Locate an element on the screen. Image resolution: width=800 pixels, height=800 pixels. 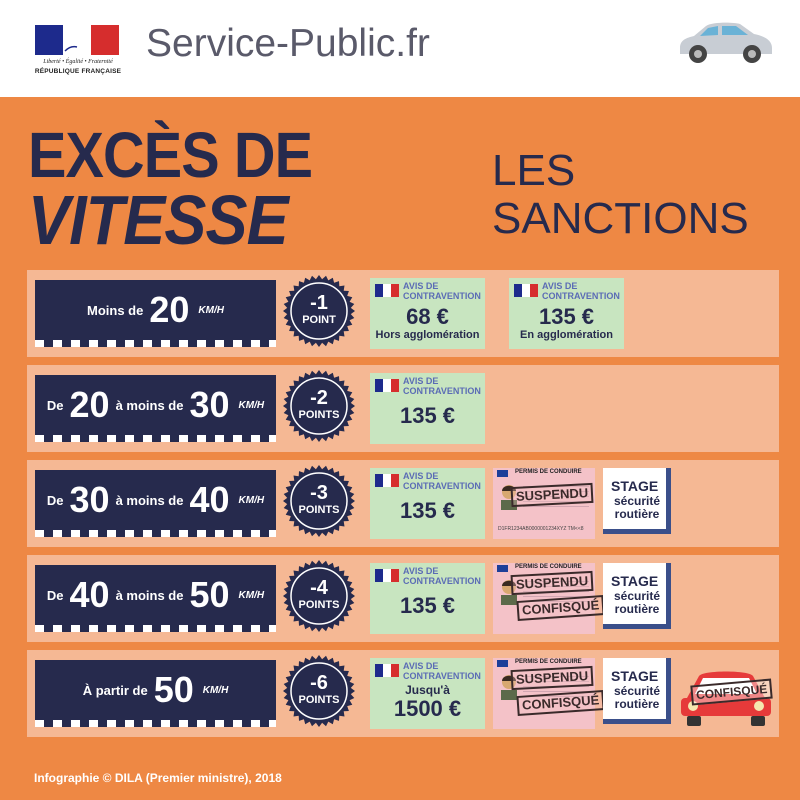
speed-prefix: Moins de is located at coordinates (115, 310).